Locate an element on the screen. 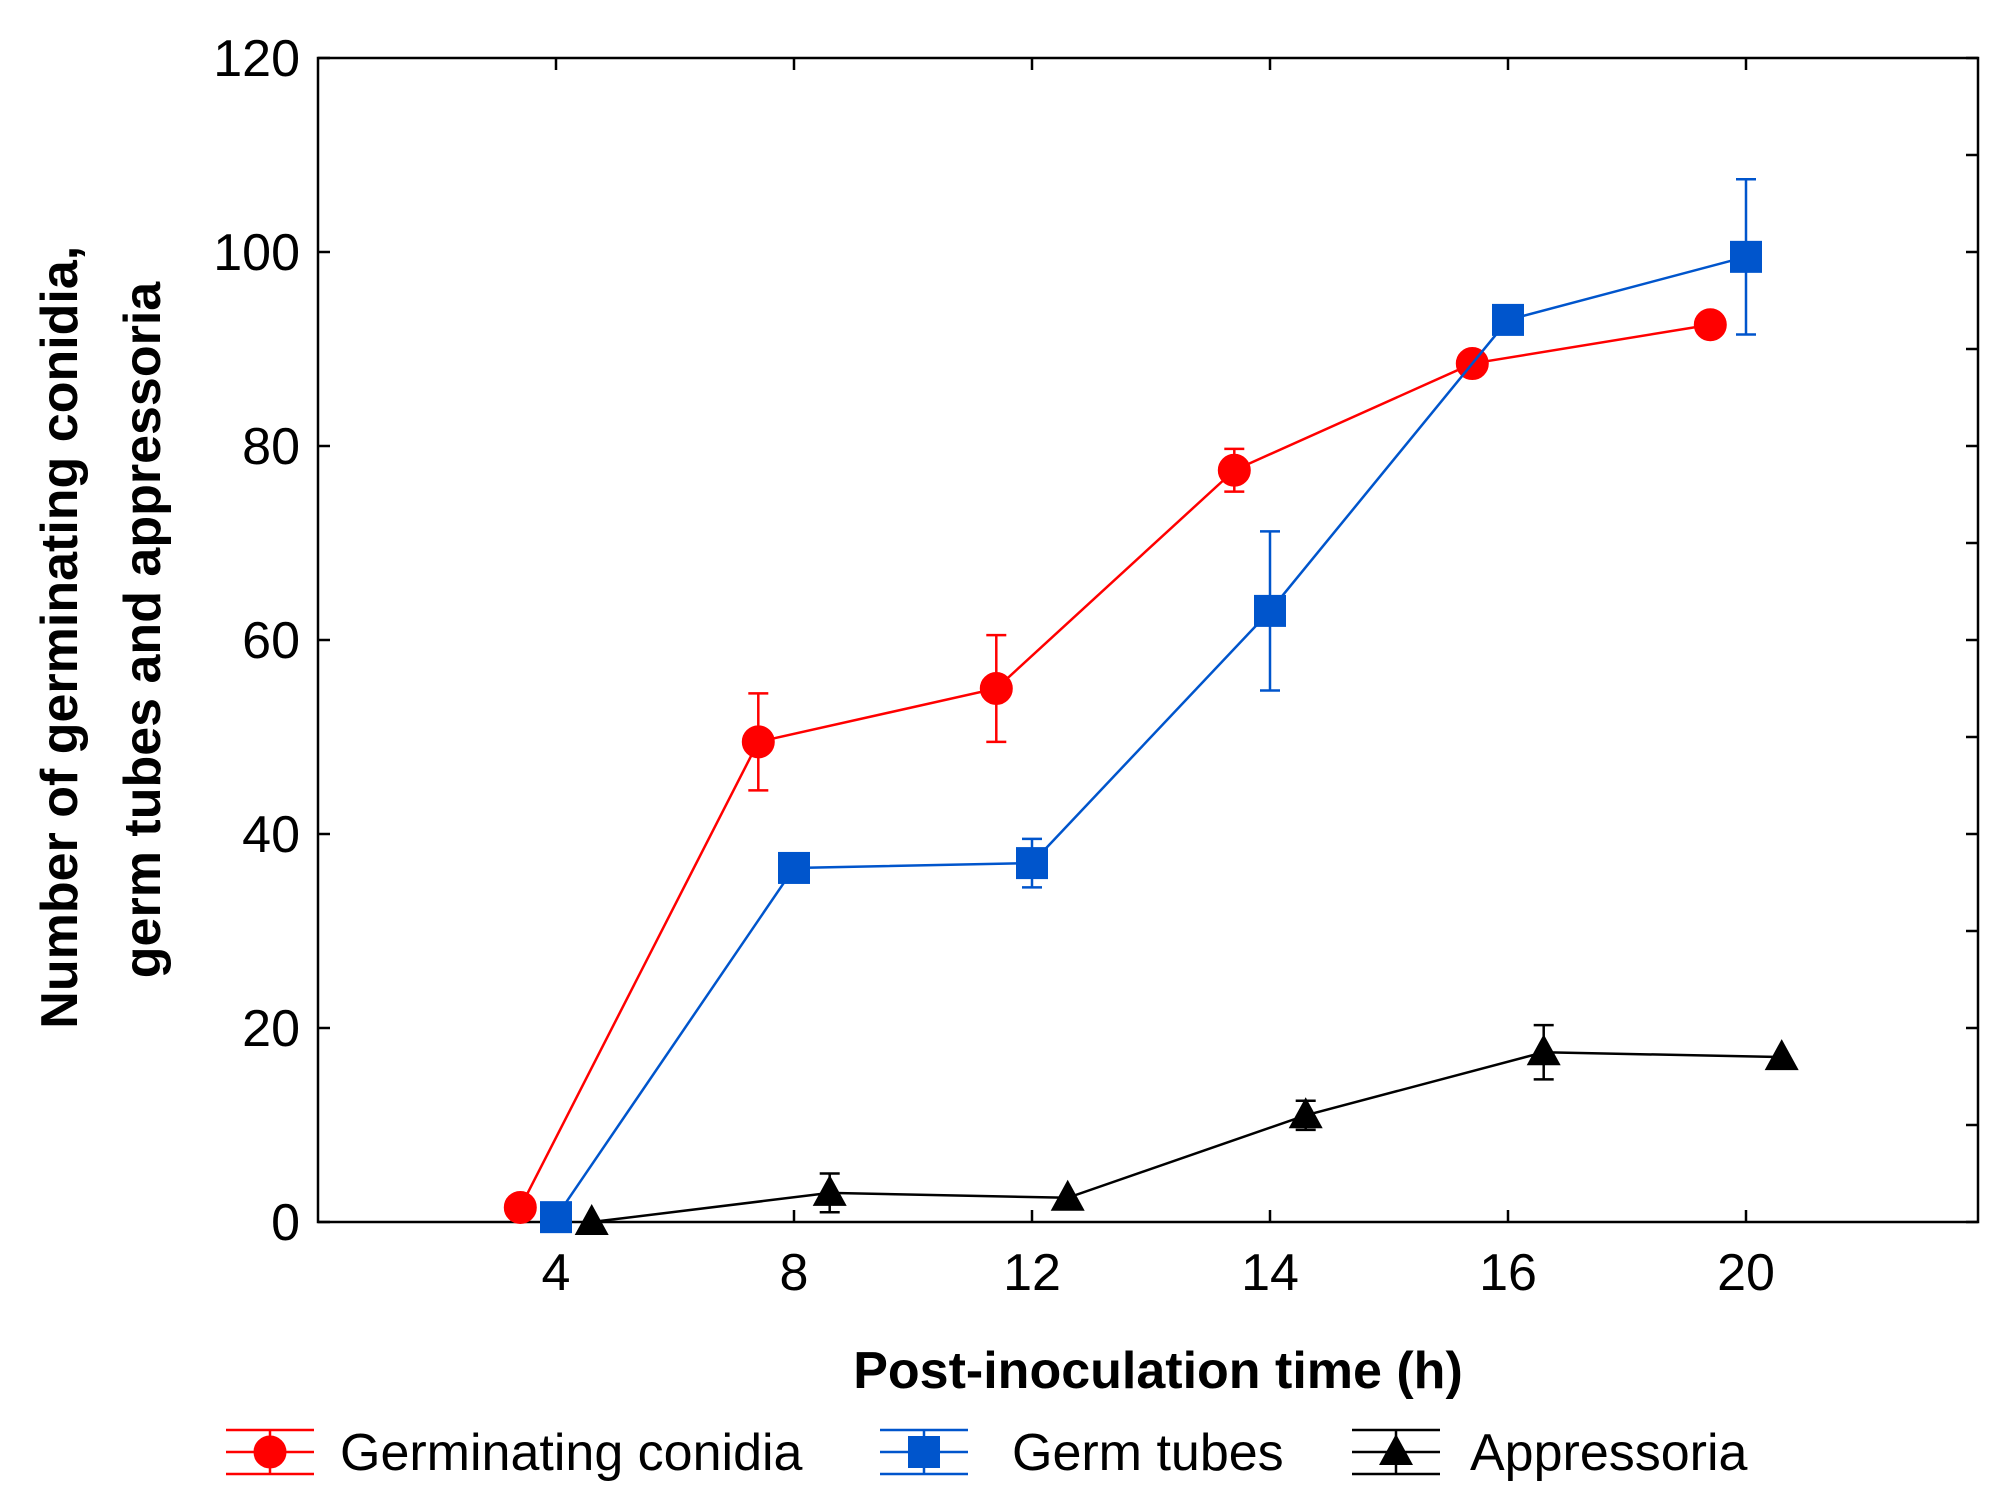 The width and height of the screenshot is (1998, 1498). x-tick-label: 20 is located at coordinates (1746, 1273).